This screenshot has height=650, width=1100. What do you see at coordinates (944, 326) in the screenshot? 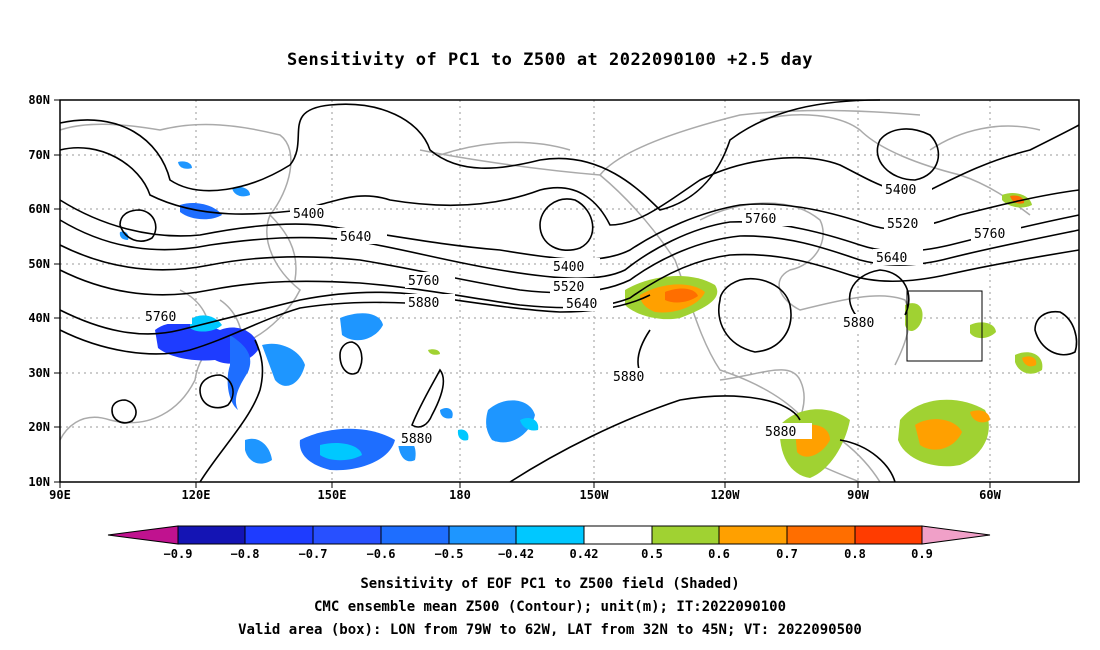
I see `valid-area-box` at bounding box center [944, 326].